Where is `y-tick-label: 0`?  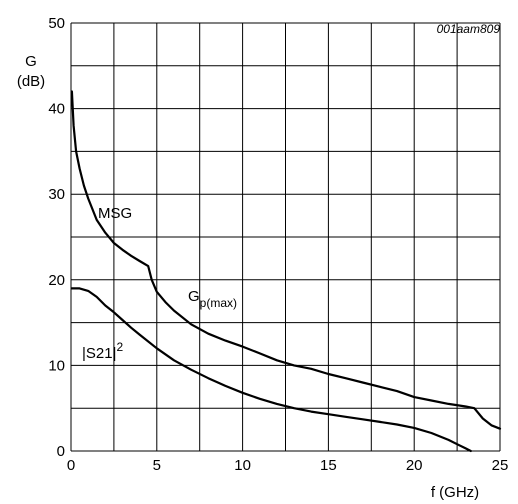
y-tick-label: 0 is located at coordinates (61, 451).